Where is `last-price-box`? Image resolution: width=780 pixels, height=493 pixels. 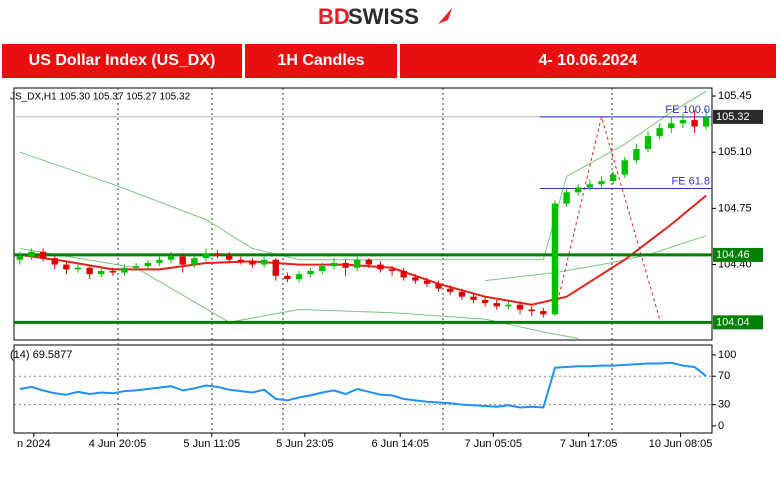 last-price-box is located at coordinates (738, 116).